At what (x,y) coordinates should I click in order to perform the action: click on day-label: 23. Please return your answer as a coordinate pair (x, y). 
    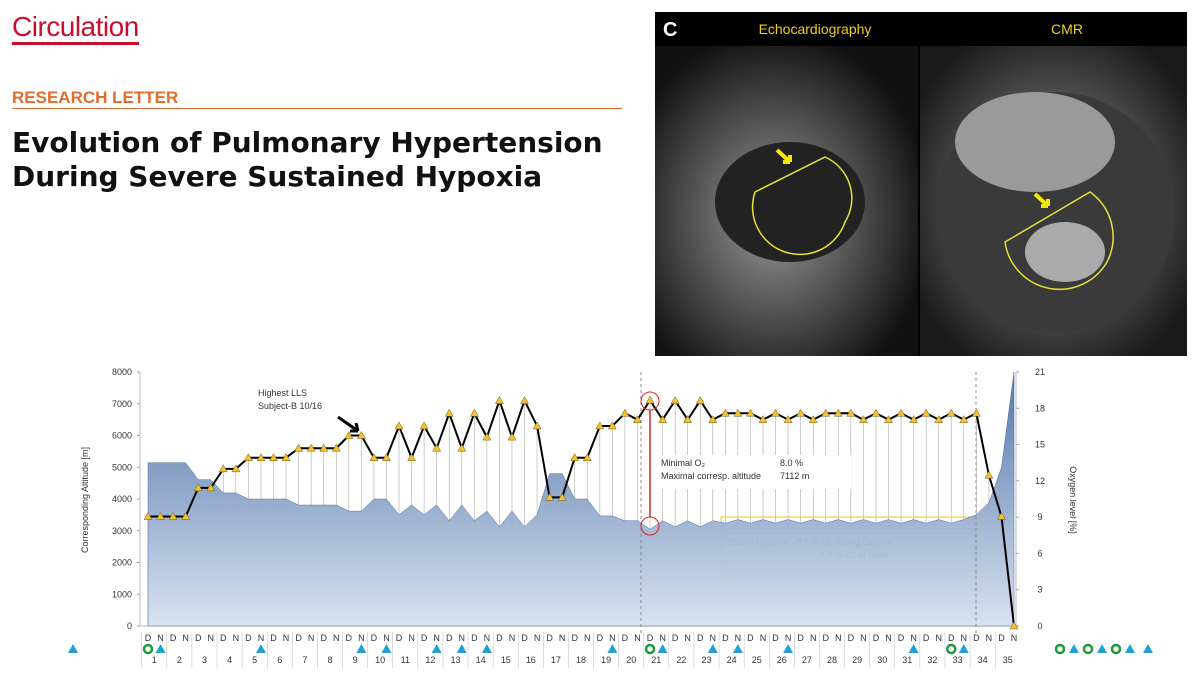
    Looking at the image, I should click on (706, 660).